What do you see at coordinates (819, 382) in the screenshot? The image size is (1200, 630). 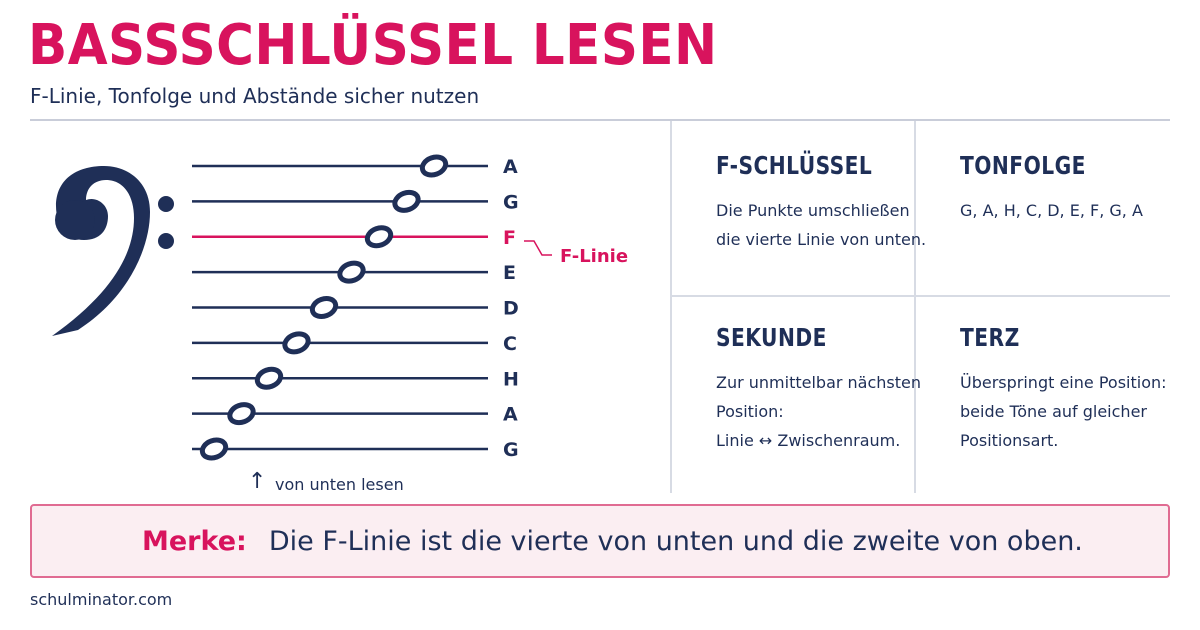 I see `card-sekunde-line: Zur unmittelbar nächsten` at bounding box center [819, 382].